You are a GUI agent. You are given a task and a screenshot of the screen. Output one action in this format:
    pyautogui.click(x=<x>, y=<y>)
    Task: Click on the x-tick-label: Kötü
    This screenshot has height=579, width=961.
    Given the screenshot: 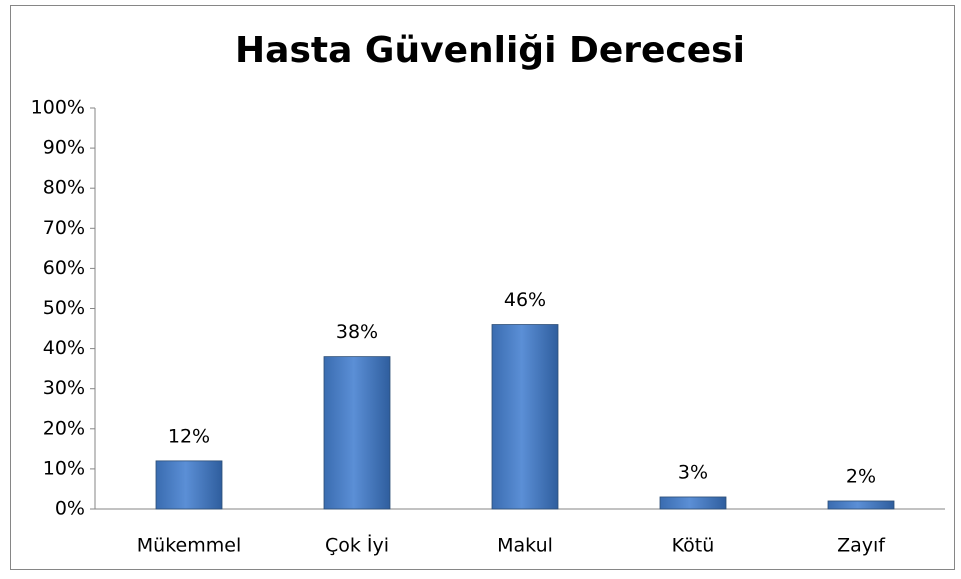 What is the action you would take?
    pyautogui.click(x=693, y=546)
    